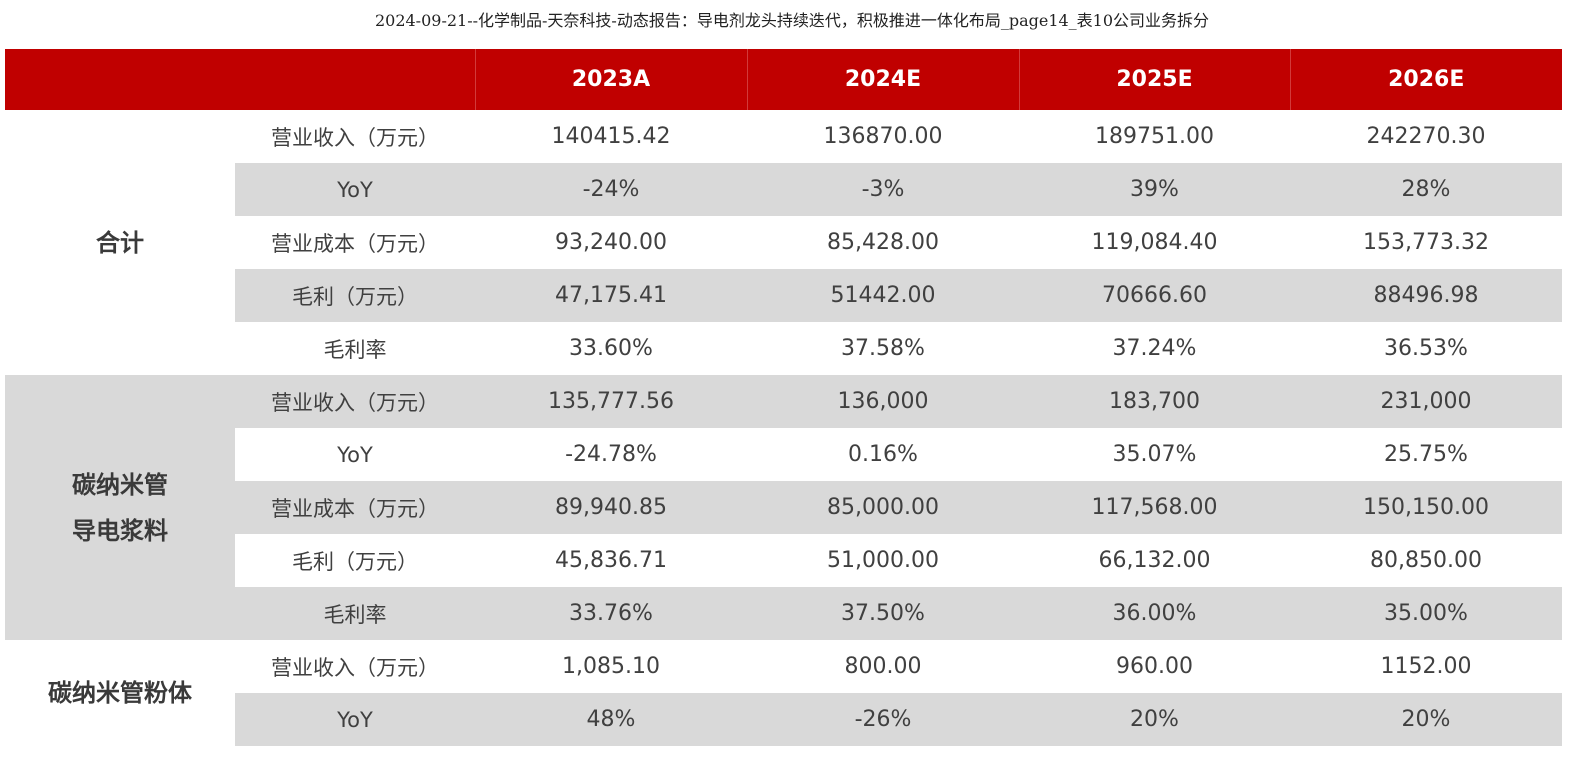  I want to click on group-label-line: 碳纳米管, so click(120, 484).